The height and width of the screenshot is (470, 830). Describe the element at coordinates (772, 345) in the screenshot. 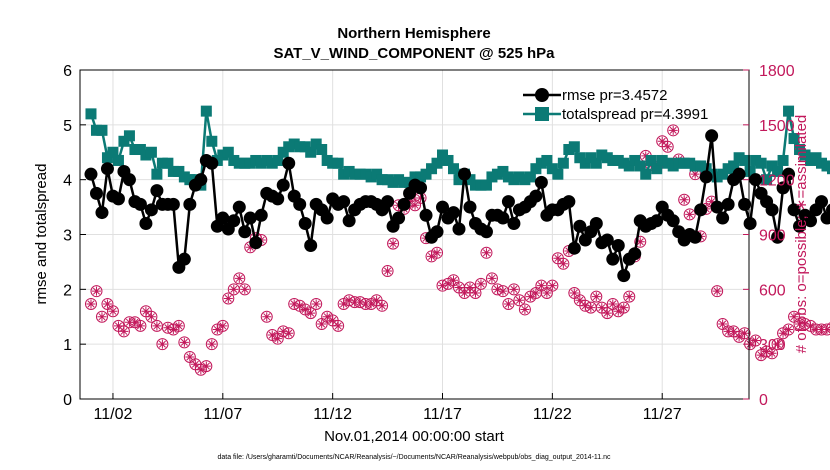

I see `right-y-tick-label: 300` at that location.